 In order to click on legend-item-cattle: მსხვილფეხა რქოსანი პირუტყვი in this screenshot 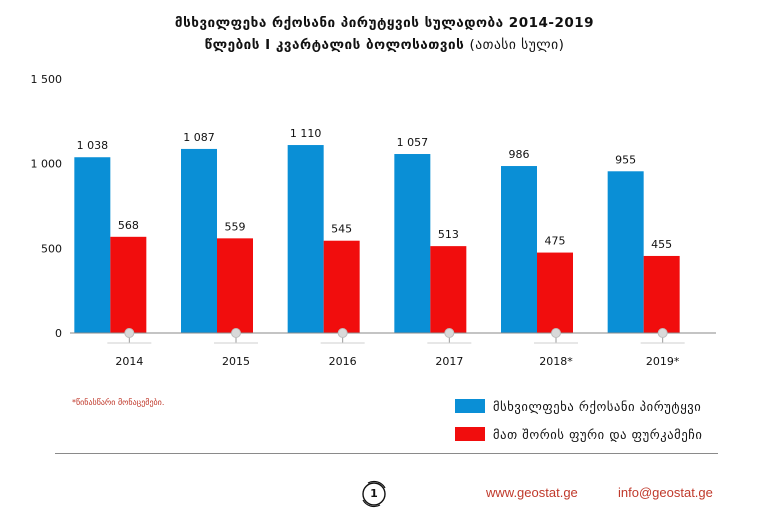, I will do `click(578, 406)`.